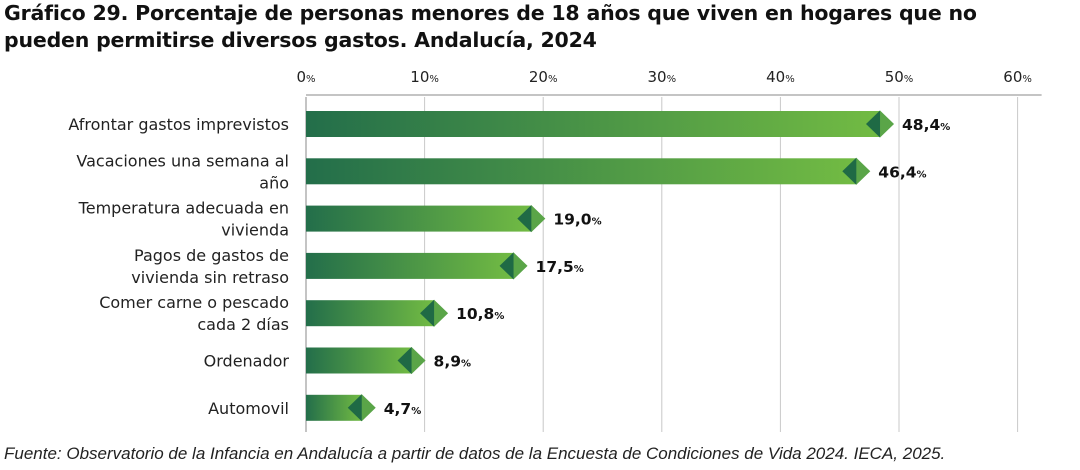  I want to click on x-tick-label: 60%, so click(1017, 77).